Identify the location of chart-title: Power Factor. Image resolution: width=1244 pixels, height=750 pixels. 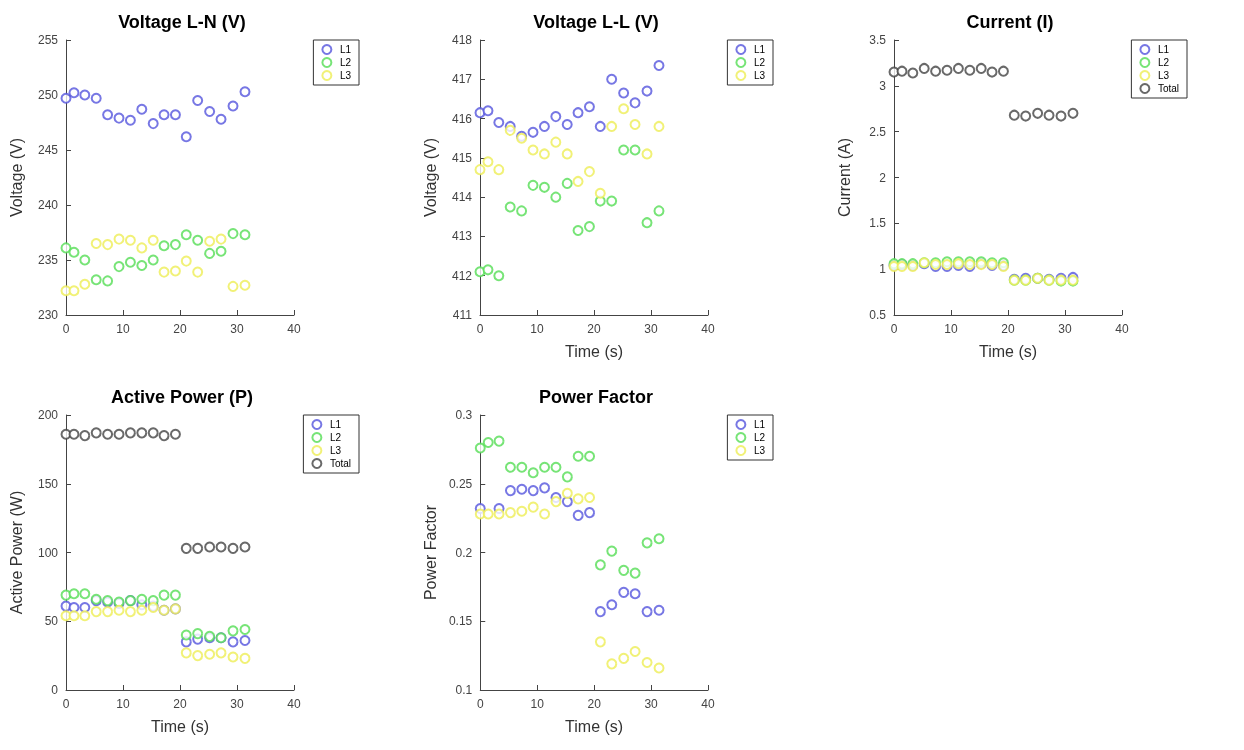
(596, 397).